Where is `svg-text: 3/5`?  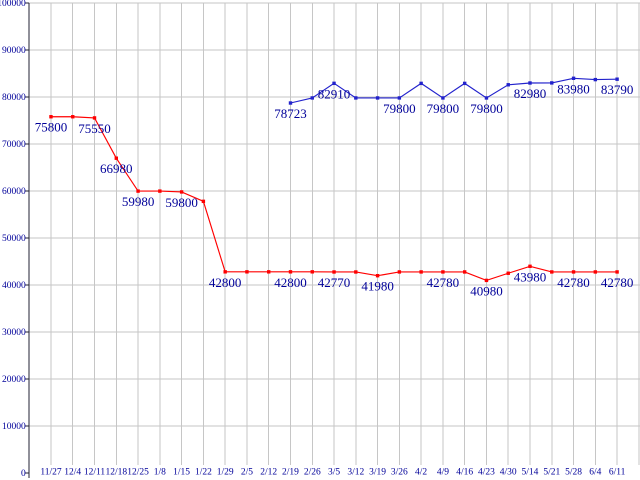
svg-text: 3/5 is located at coordinates (334, 473).